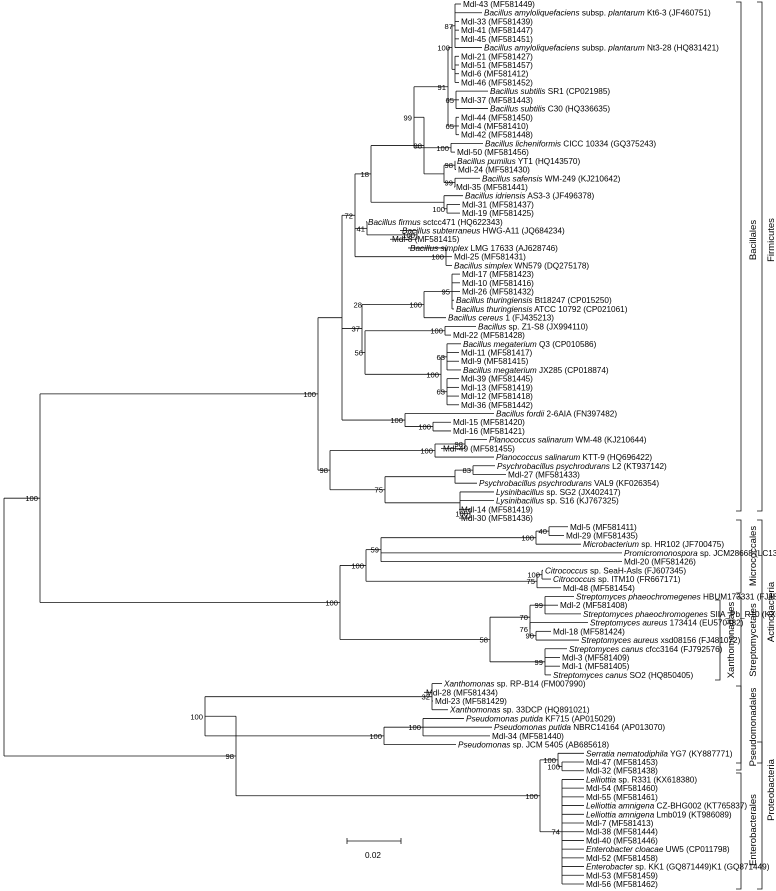 The width and height of the screenshot is (776, 891). Describe the element at coordinates (483, 231) in the screenshot. I see `leaf-label: Bacillus subterraneus HWG-A11 (JQ684234)` at that location.